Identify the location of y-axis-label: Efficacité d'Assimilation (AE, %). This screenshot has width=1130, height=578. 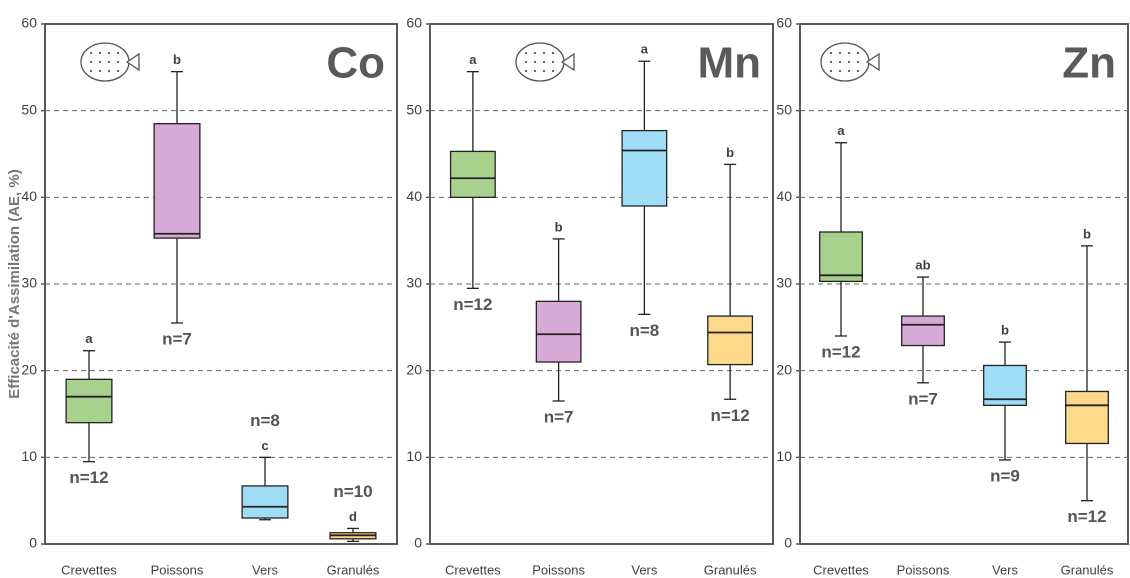
(14, 283).